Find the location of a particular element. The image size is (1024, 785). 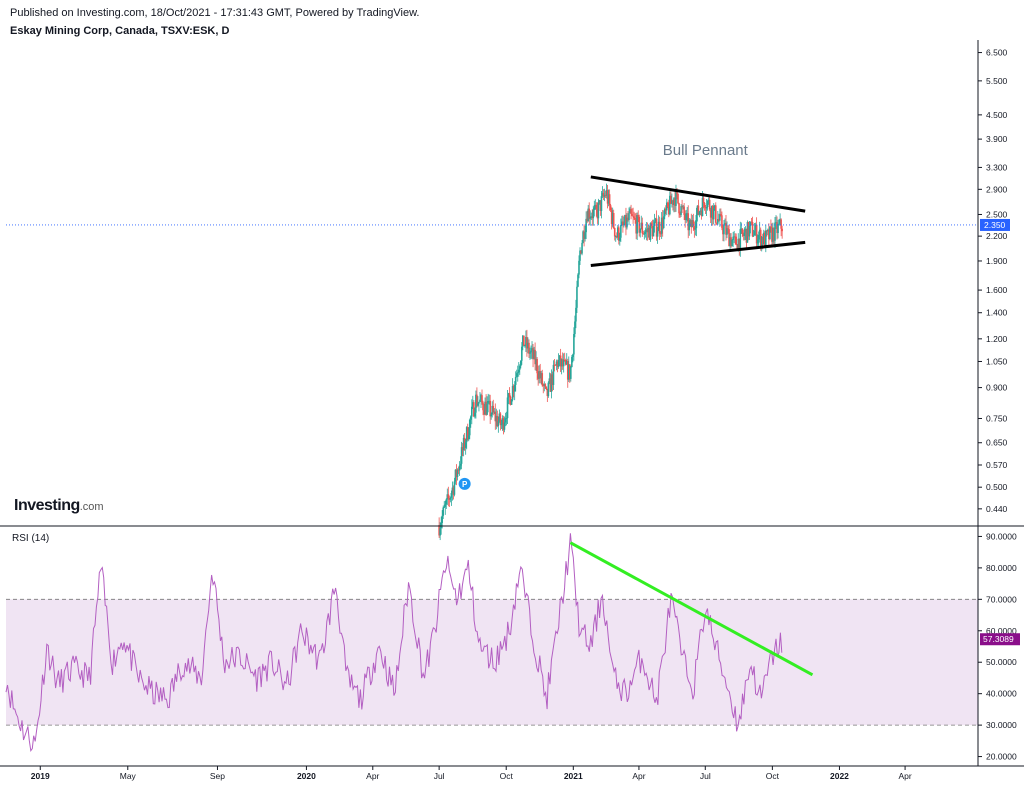

price-tick-label: 2.900 is located at coordinates (997, 189).